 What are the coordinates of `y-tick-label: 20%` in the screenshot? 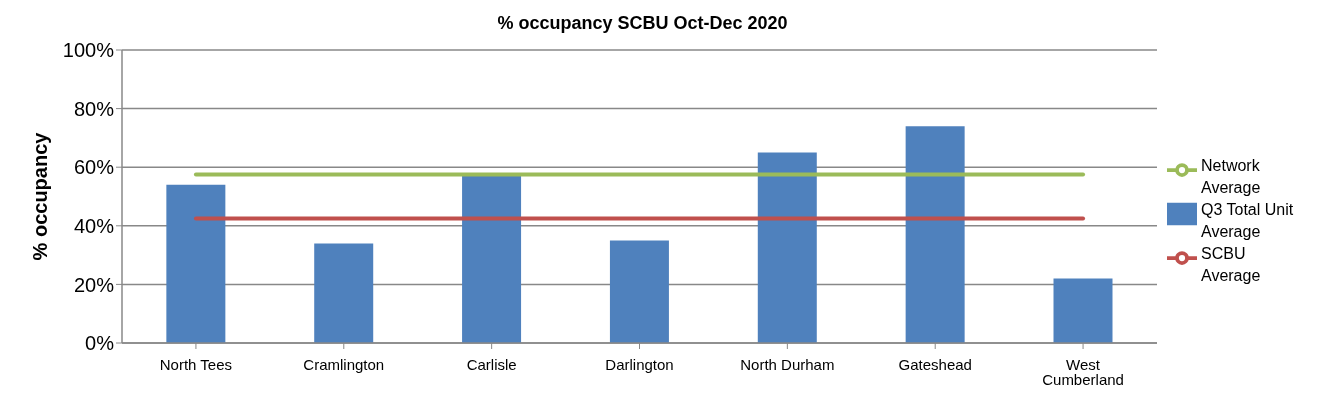 It's located at (94, 284).